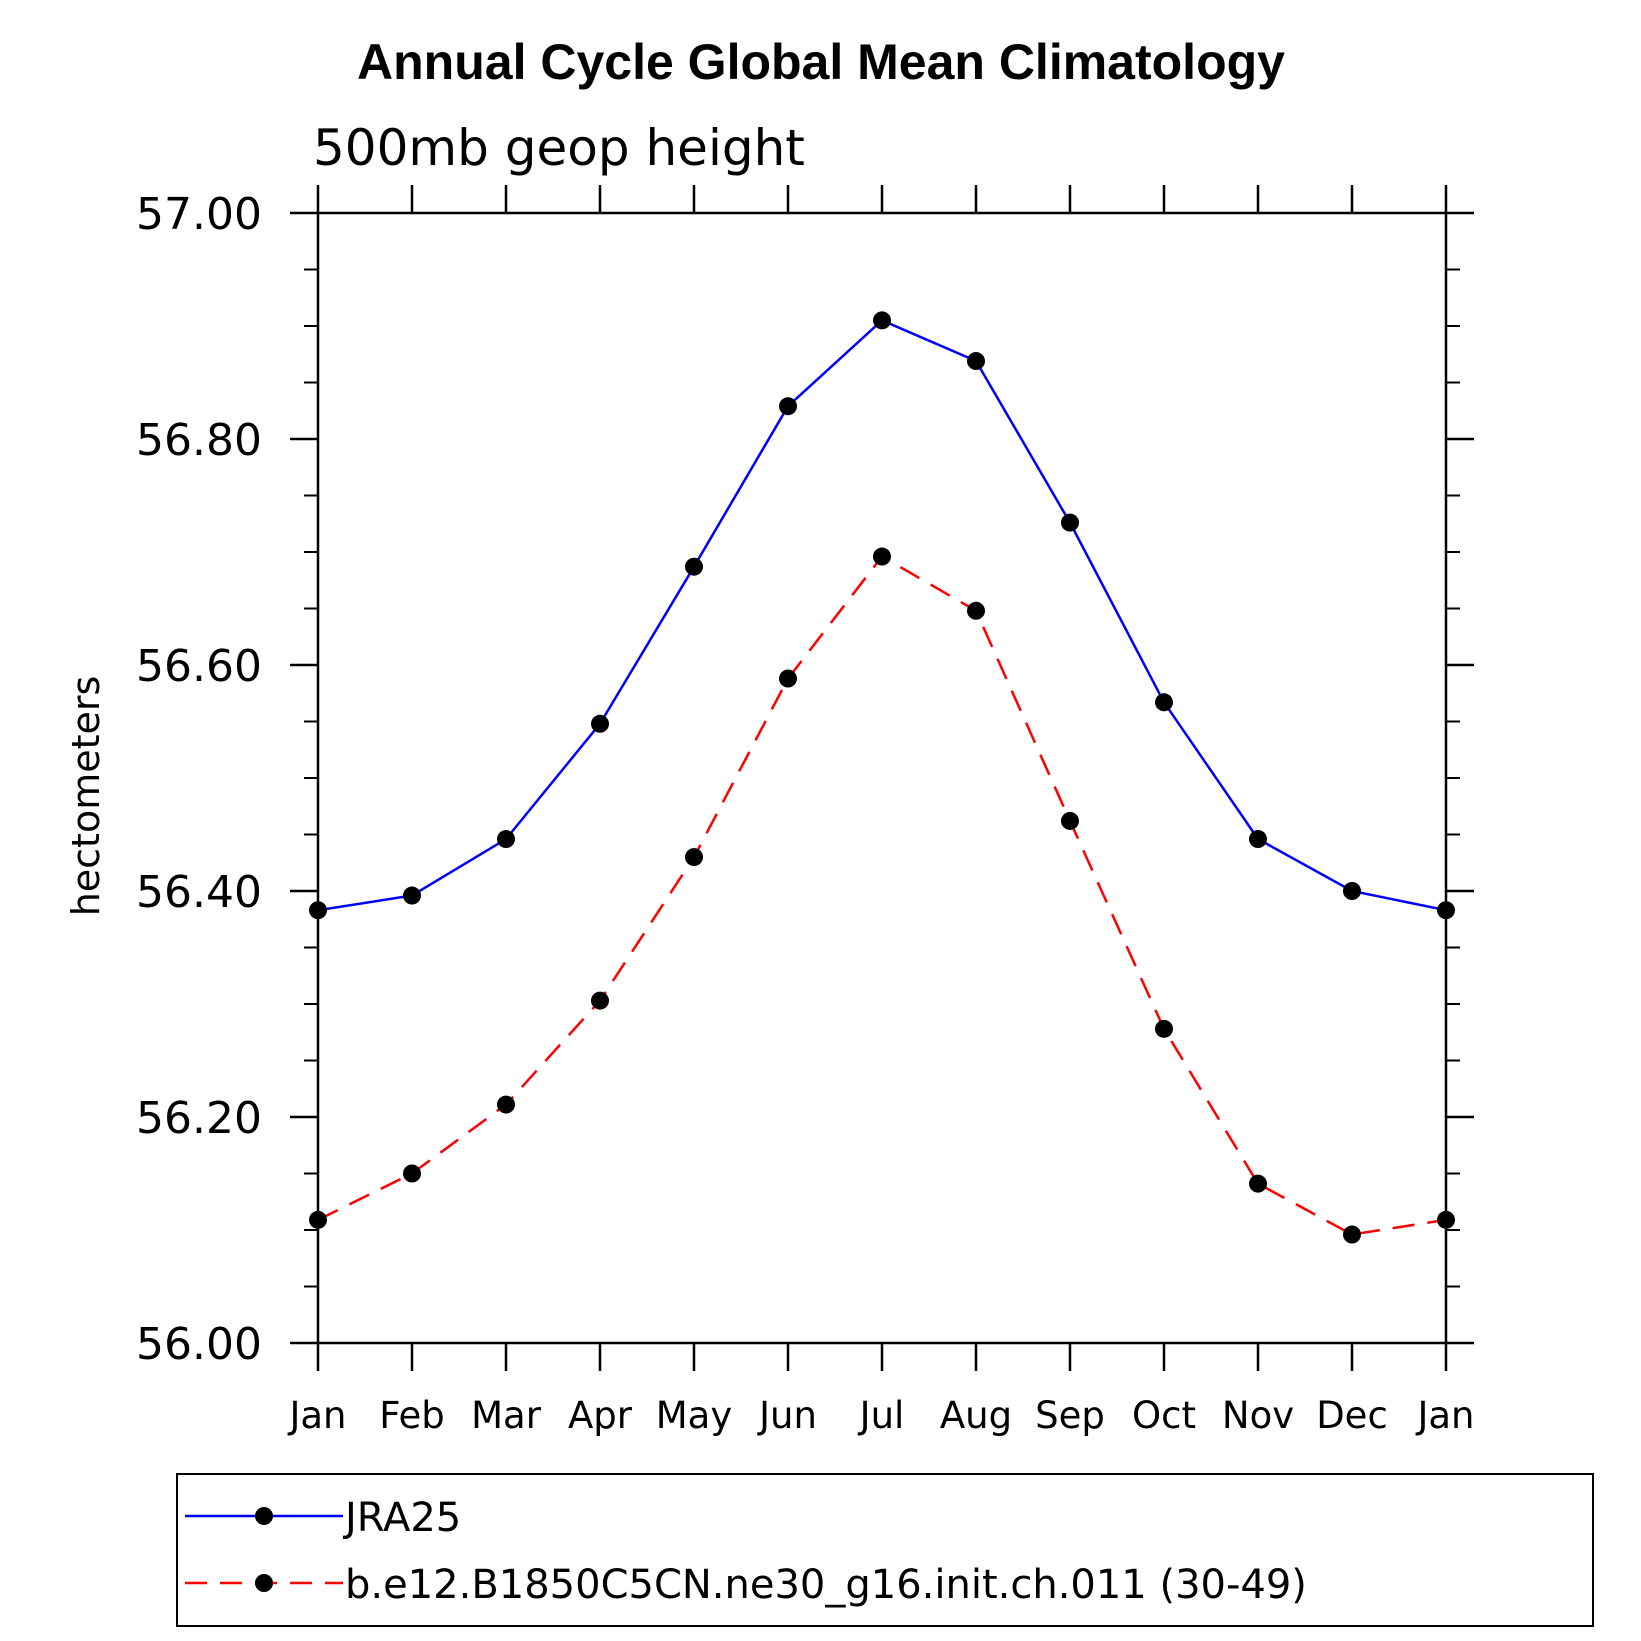  What do you see at coordinates (199, 214) in the screenshot?
I see `y-tick-label: 57.00` at bounding box center [199, 214].